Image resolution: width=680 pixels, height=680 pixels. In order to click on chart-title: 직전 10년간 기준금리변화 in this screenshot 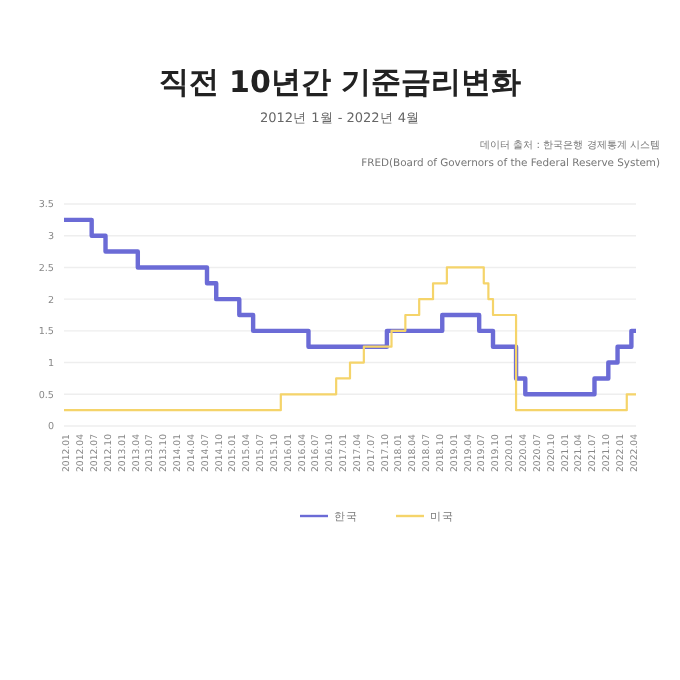, I will do `click(340, 82)`.